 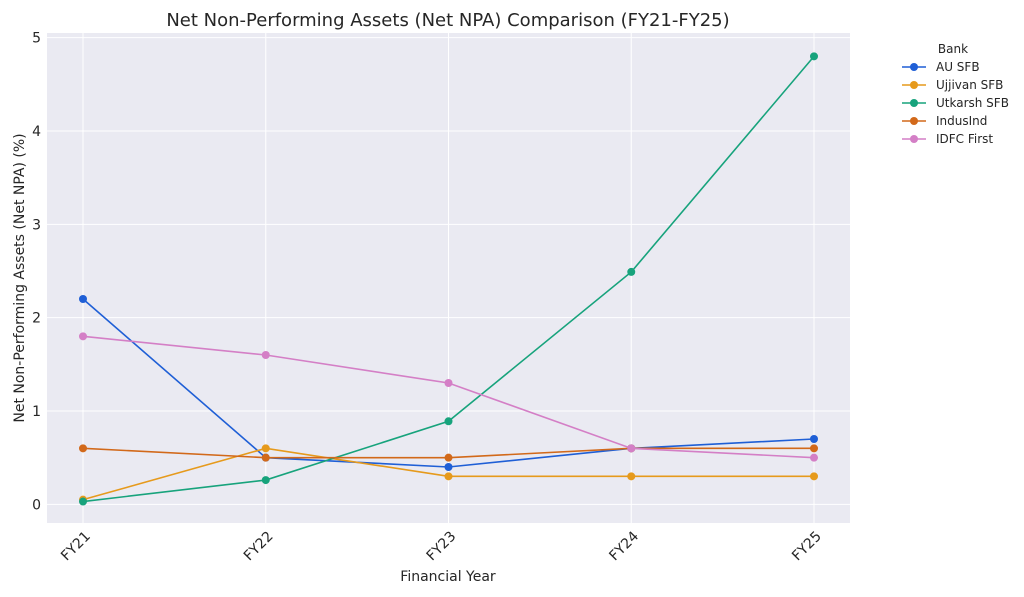 I want to click on x-tick-label: FY22, so click(x=259, y=547).